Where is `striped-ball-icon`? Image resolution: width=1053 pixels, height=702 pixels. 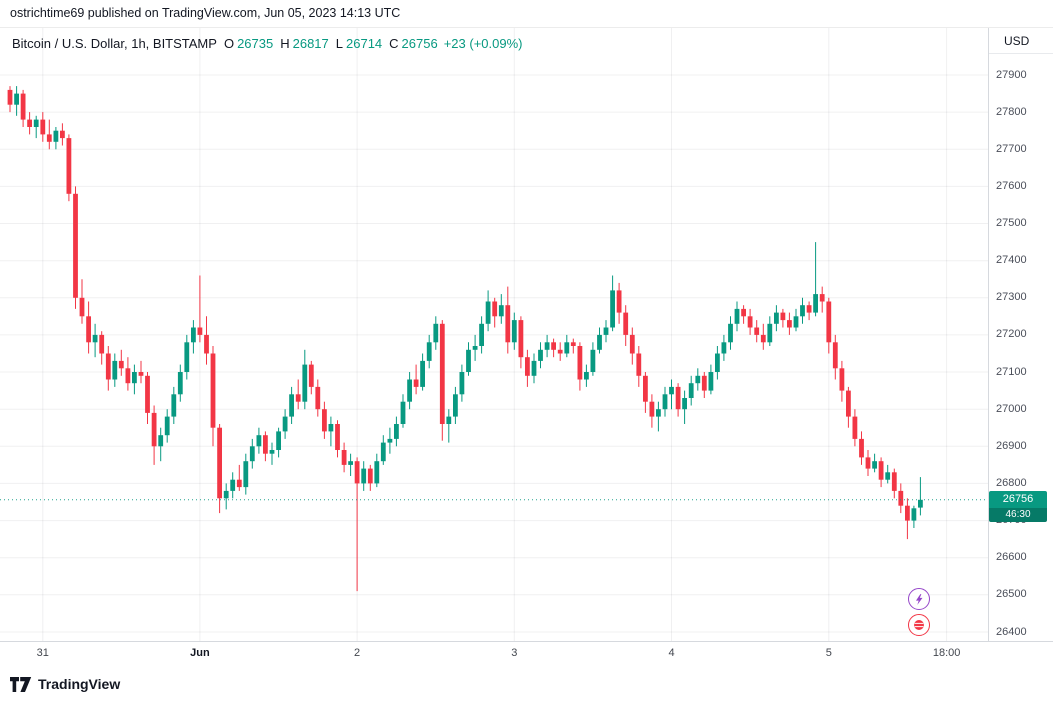
striped-ball-icon is located at coordinates (919, 625).